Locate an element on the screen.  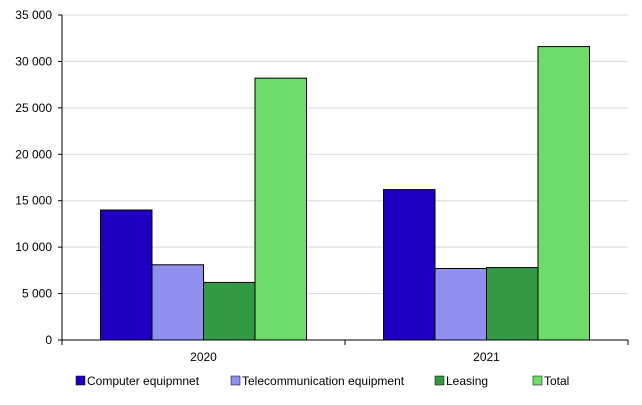
legend-label: Telecommunication equipment is located at coordinates (323, 381).